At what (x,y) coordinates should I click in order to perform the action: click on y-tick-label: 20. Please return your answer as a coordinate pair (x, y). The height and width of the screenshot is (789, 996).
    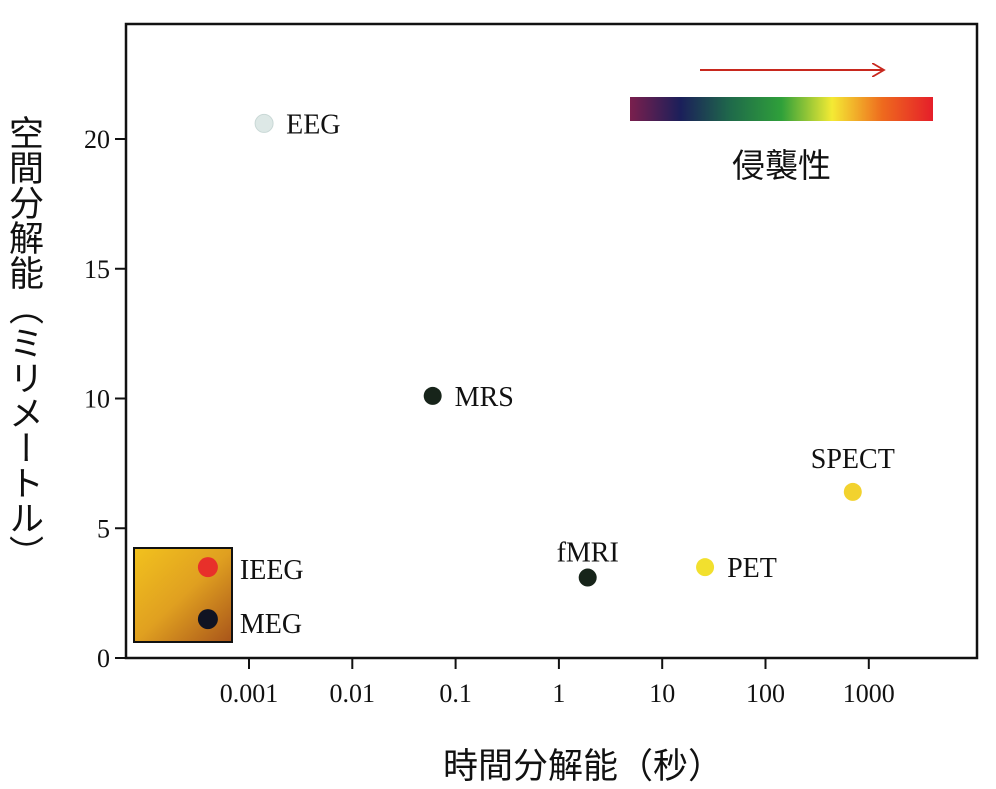
    Looking at the image, I should click on (97, 139).